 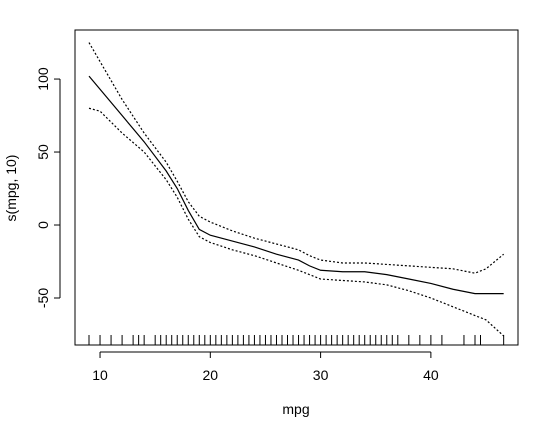 What do you see at coordinates (211, 375) in the screenshot?
I see `x-tick-label: 20` at bounding box center [211, 375].